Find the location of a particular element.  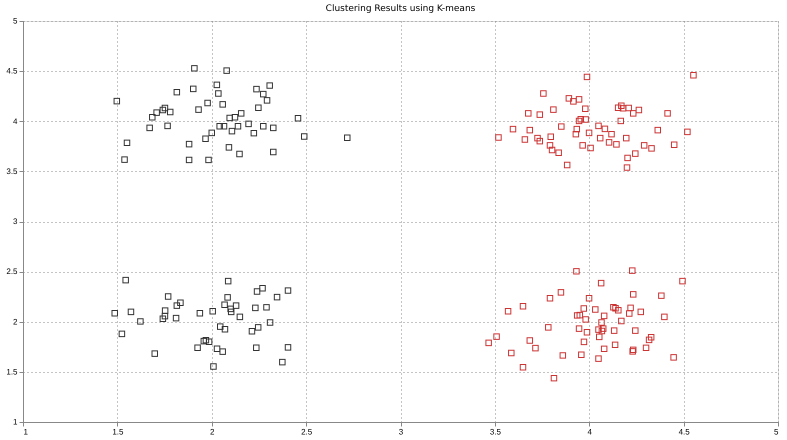

y-tick-label: 3.5 is located at coordinates (12, 171).